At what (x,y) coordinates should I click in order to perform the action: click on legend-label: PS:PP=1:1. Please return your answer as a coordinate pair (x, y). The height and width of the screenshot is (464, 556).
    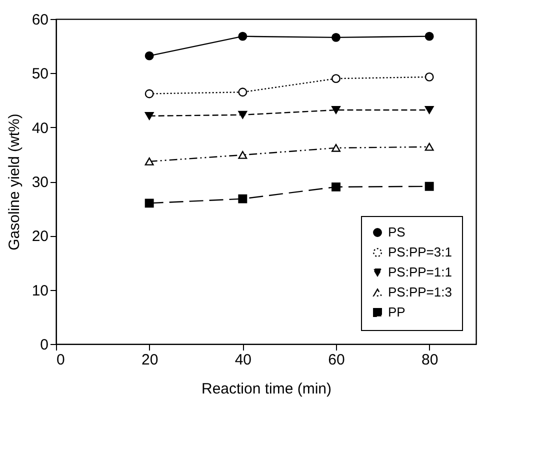
    Looking at the image, I should click on (420, 272).